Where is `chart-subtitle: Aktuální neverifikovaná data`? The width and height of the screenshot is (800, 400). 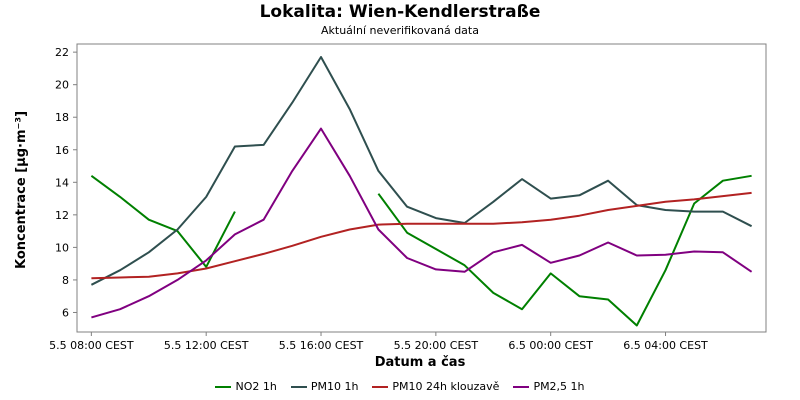
chart-subtitle: Aktuální neverifikovaná data is located at coordinates (400, 30).